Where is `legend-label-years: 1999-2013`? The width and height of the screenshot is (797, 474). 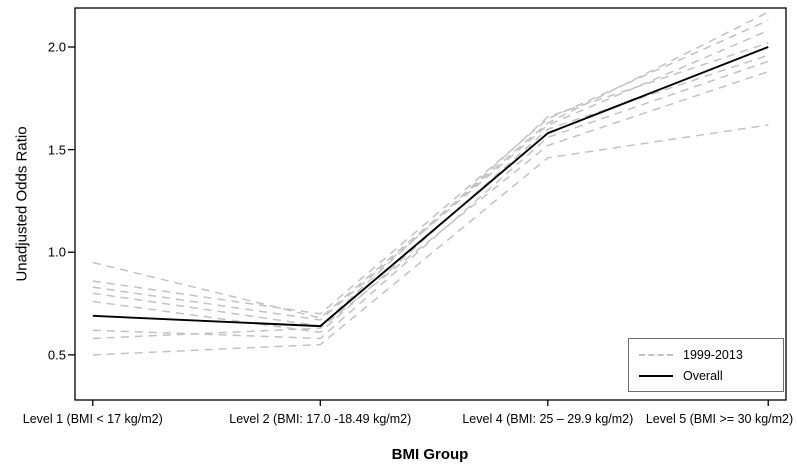 legend-label-years: 1999-2013 is located at coordinates (713, 354).